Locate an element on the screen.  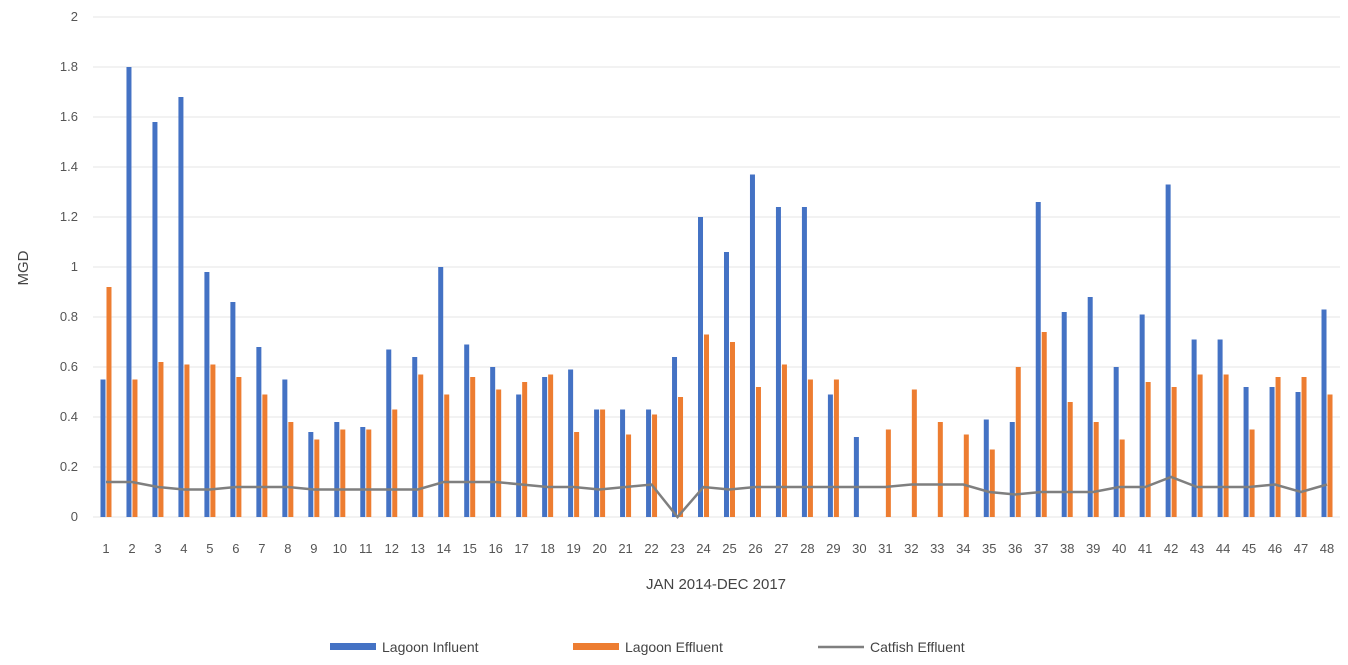
catfish-effluent-line is located at coordinates (716, 497).